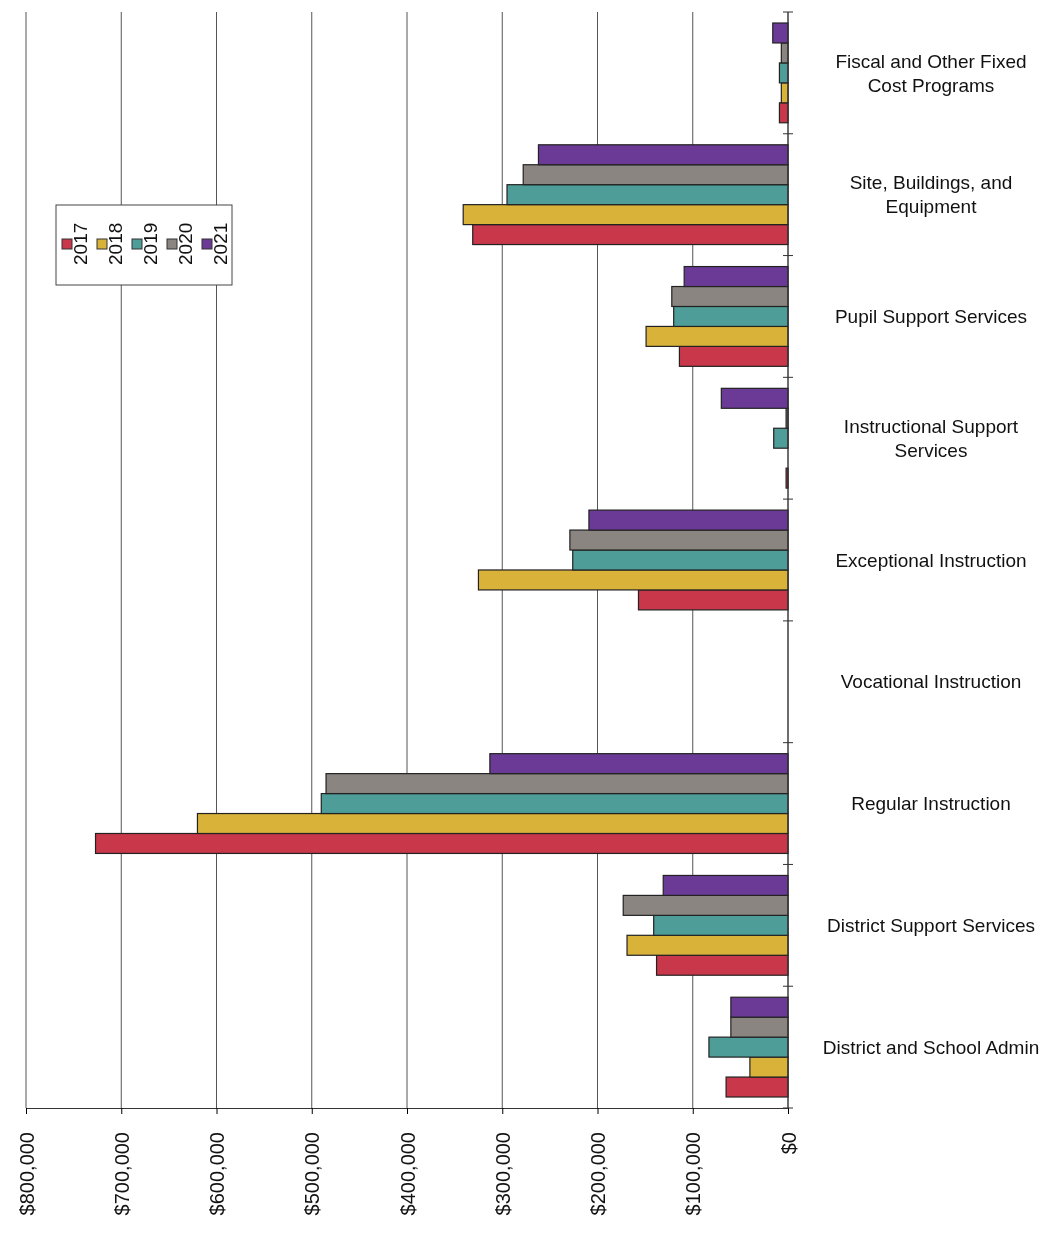 The image size is (1055, 1253). I want to click on x-tick-label: $600,000, so click(217, 1174).